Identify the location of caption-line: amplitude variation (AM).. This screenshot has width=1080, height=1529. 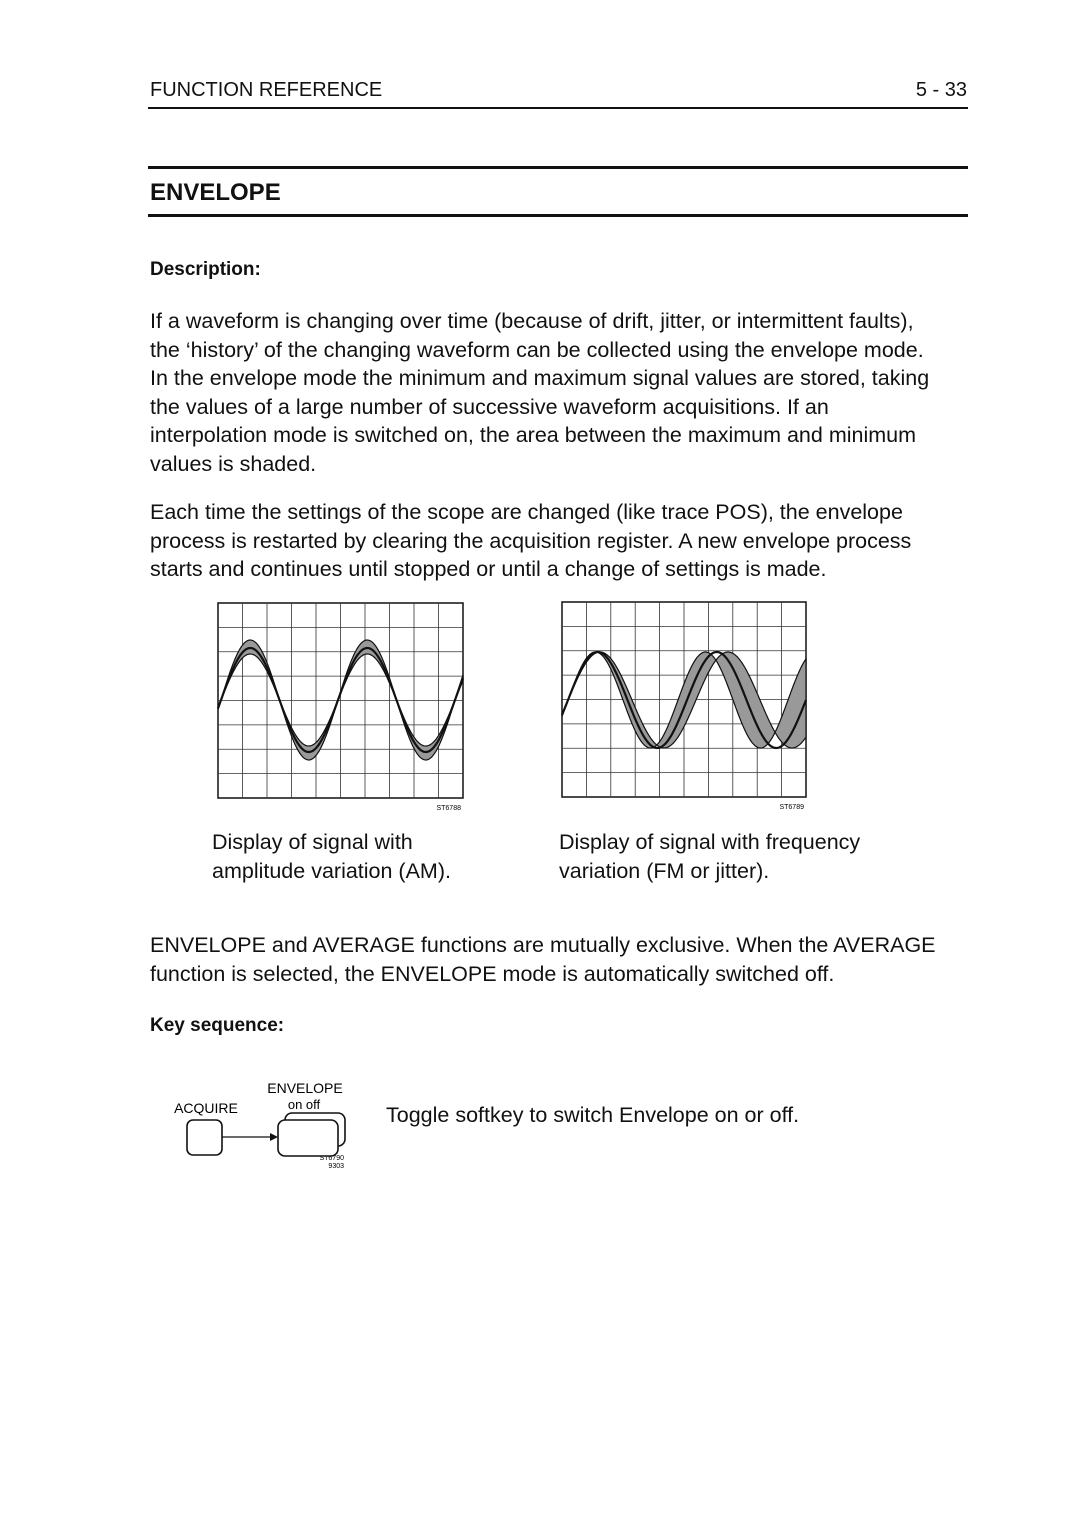
(331, 870).